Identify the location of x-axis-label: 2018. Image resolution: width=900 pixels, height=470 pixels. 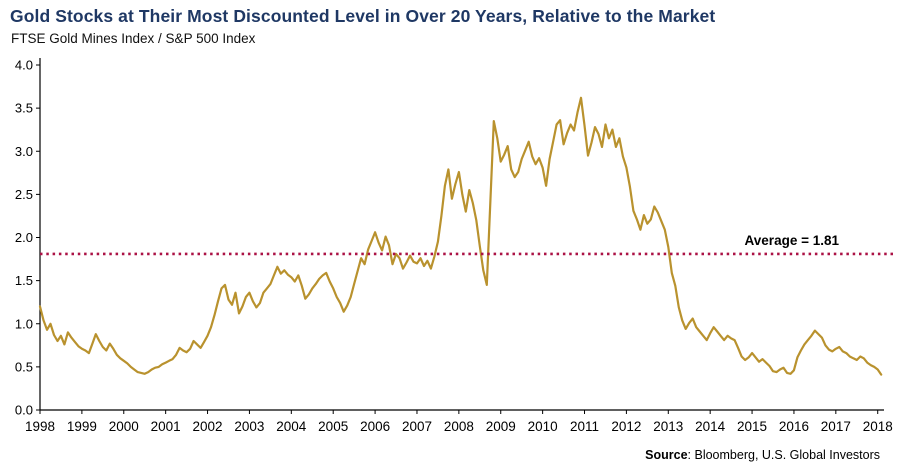
(878, 426).